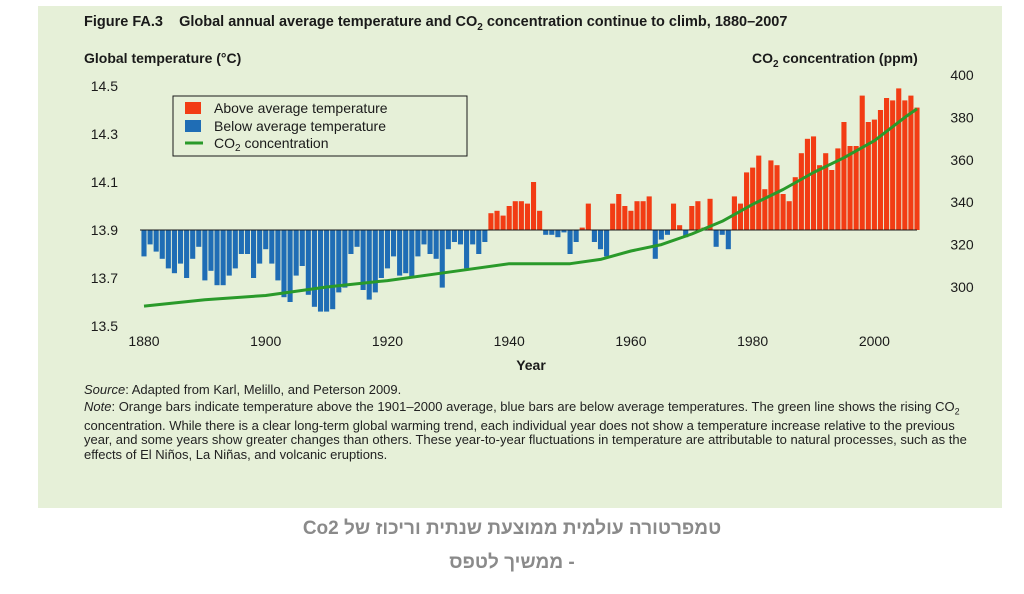  Describe the element at coordinates (105, 389) in the screenshot. I see `source-label: Source` at that location.